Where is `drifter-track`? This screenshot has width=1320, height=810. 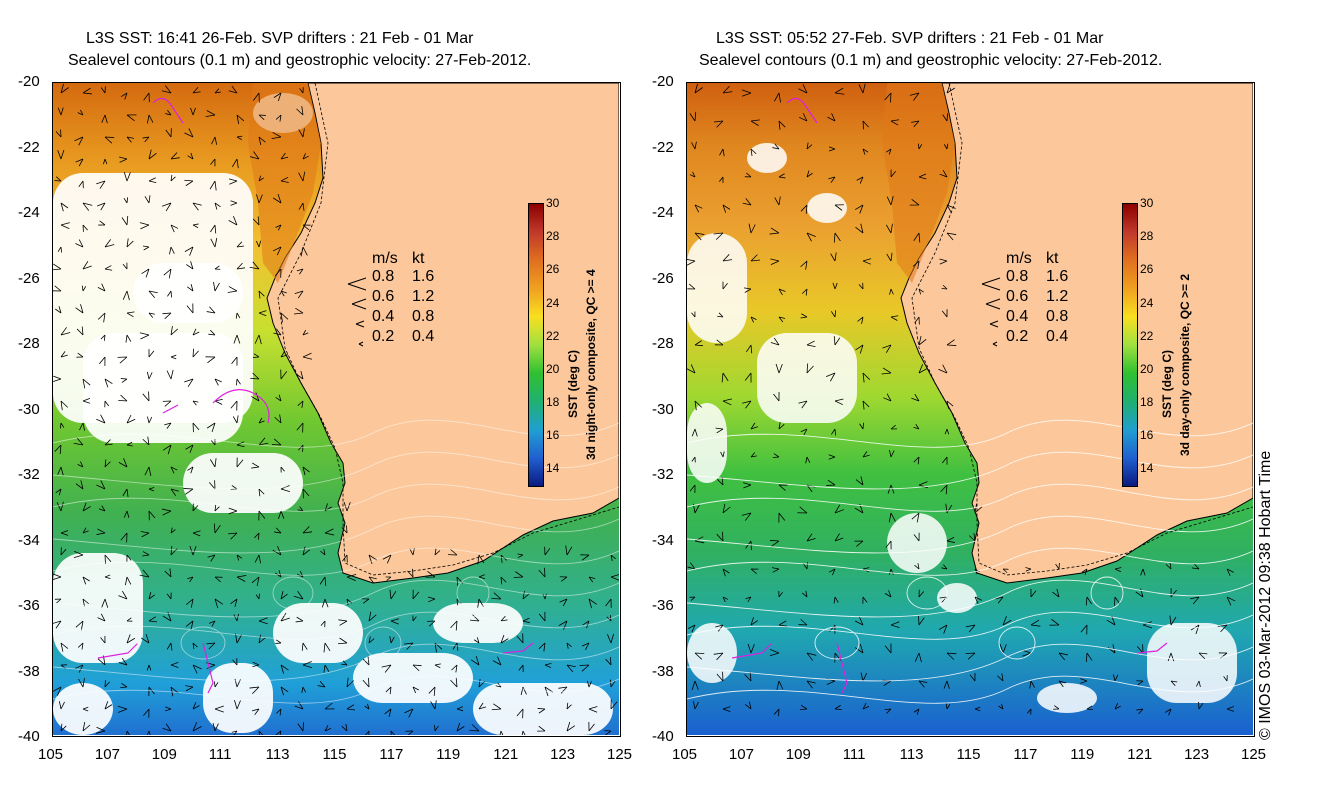 drifter-track is located at coordinates (802, 110).